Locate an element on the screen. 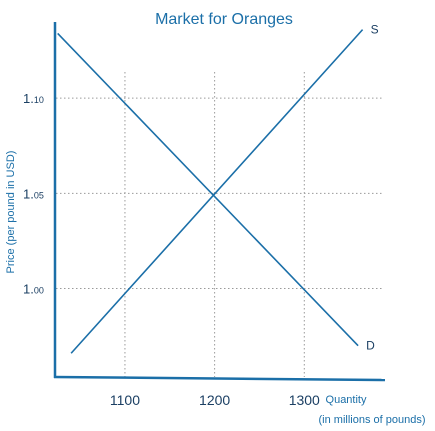 The image size is (435, 431). y-tick-label-1.00: 1.00 is located at coordinates (33, 289).